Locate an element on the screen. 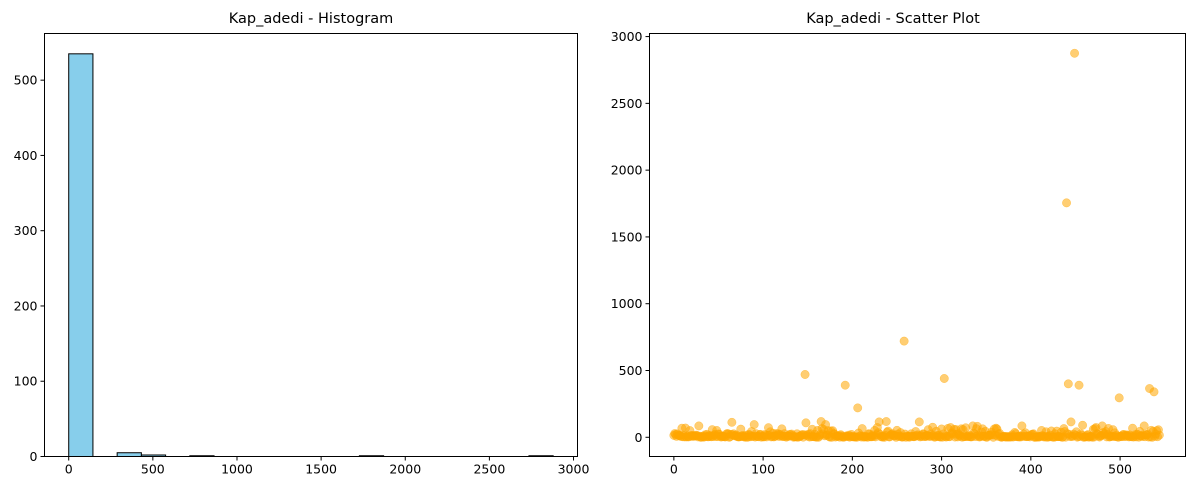  histogram-y-tick-label: 100 is located at coordinates (26, 381).